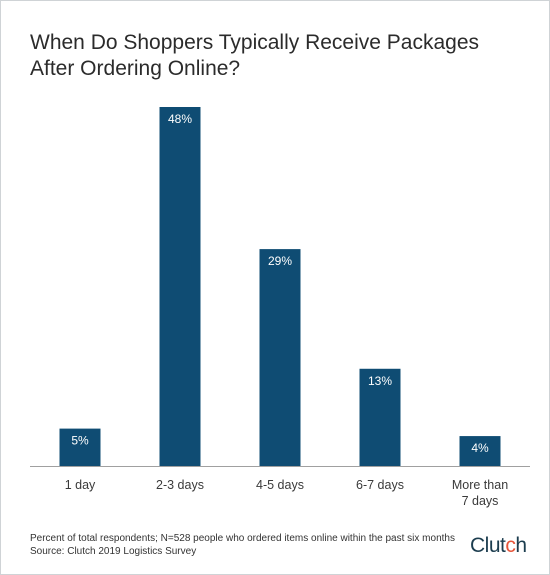 The height and width of the screenshot is (575, 550). I want to click on x-tick-label-3: 4-5 days, so click(280, 485).